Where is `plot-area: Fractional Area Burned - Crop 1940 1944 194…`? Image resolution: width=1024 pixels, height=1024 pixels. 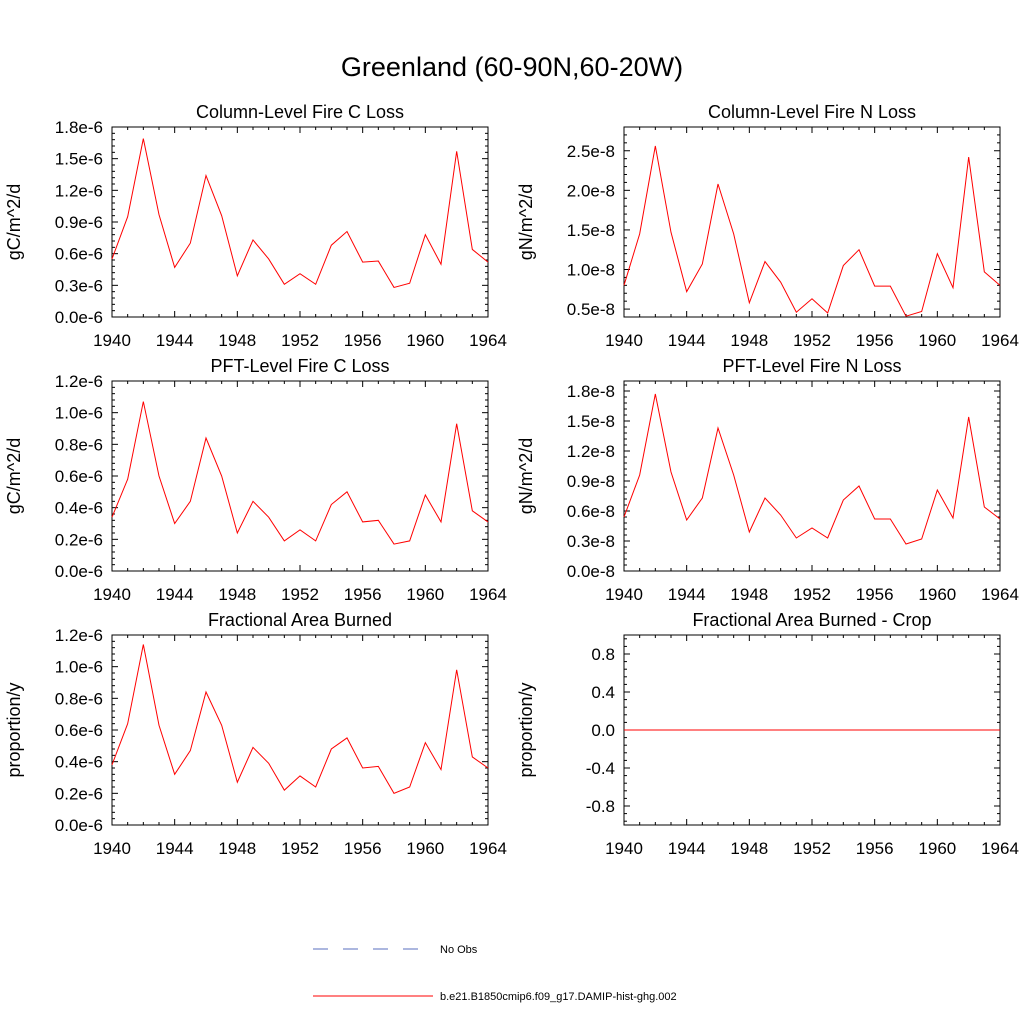
plot-area: Fractional Area Burned - Crop 1940 1944 194… is located at coordinates (767, 734).